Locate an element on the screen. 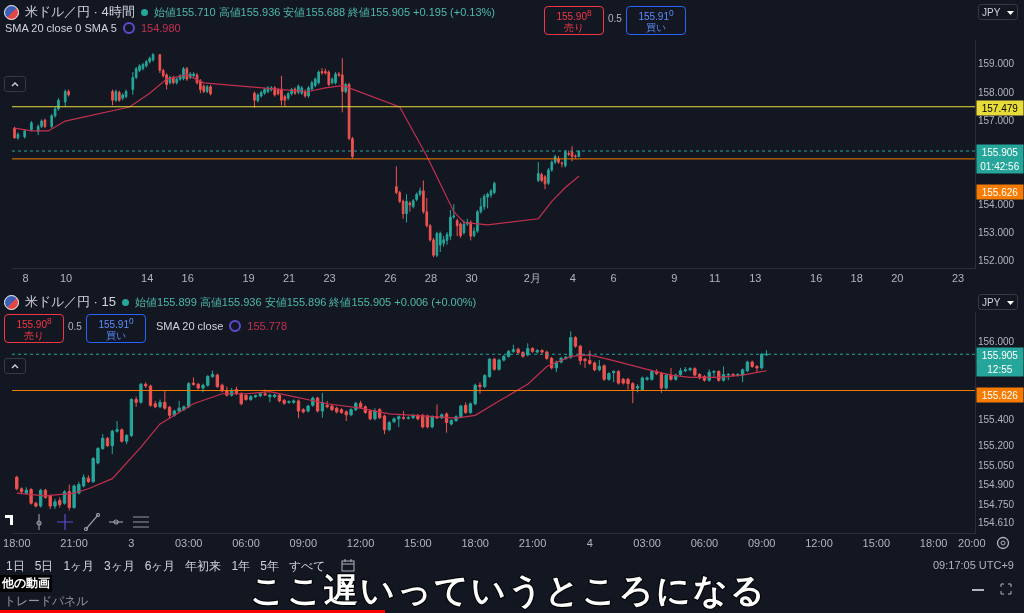  x-tick-label: 6 is located at coordinates (613, 278).